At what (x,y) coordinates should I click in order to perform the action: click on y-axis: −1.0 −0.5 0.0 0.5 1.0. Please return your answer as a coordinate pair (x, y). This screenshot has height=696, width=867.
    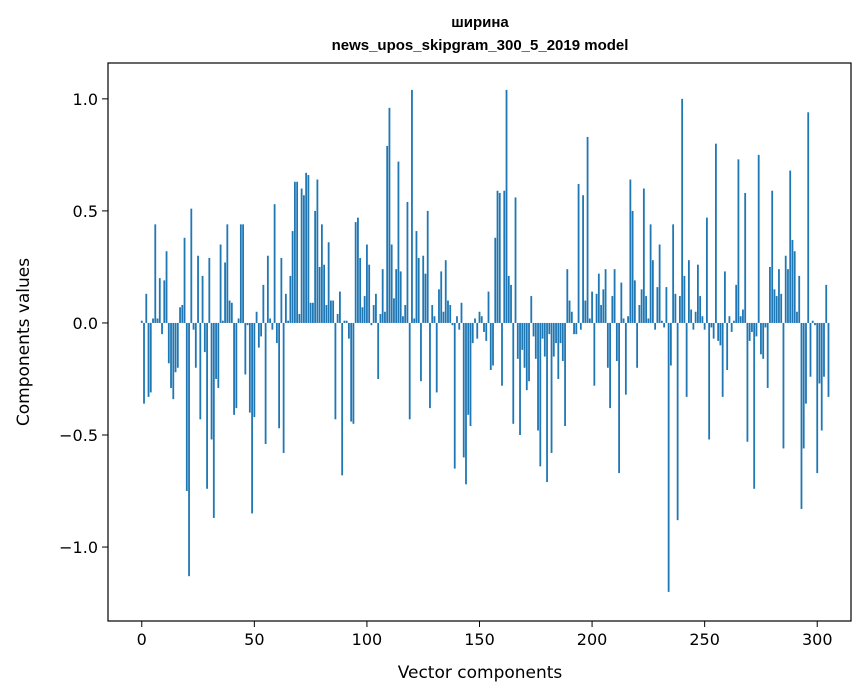
    Looking at the image, I should click on (83, 323).